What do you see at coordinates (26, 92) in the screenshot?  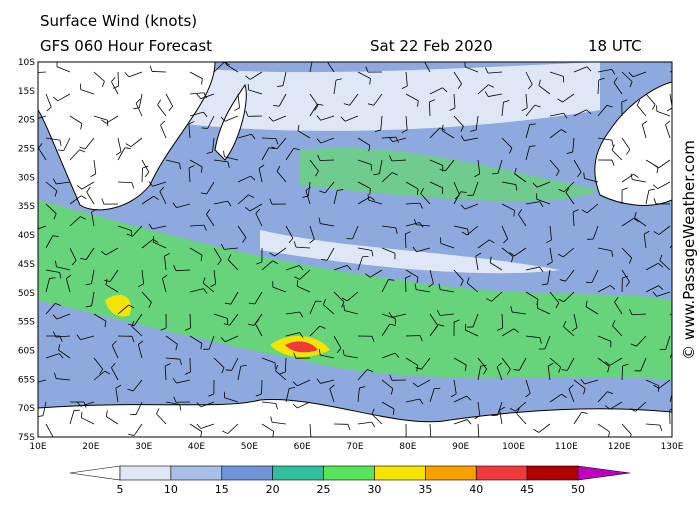 I see `lat-label: 15S` at bounding box center [26, 92].